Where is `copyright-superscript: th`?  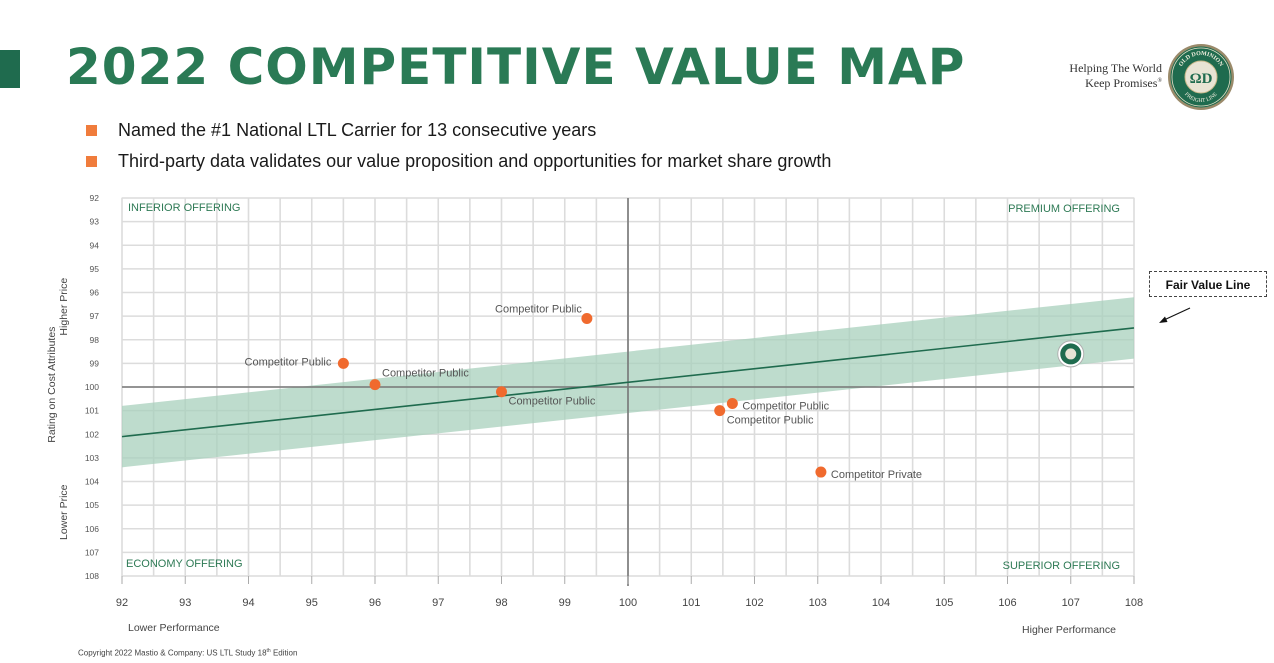 copyright-superscript: th is located at coordinates (268, 651).